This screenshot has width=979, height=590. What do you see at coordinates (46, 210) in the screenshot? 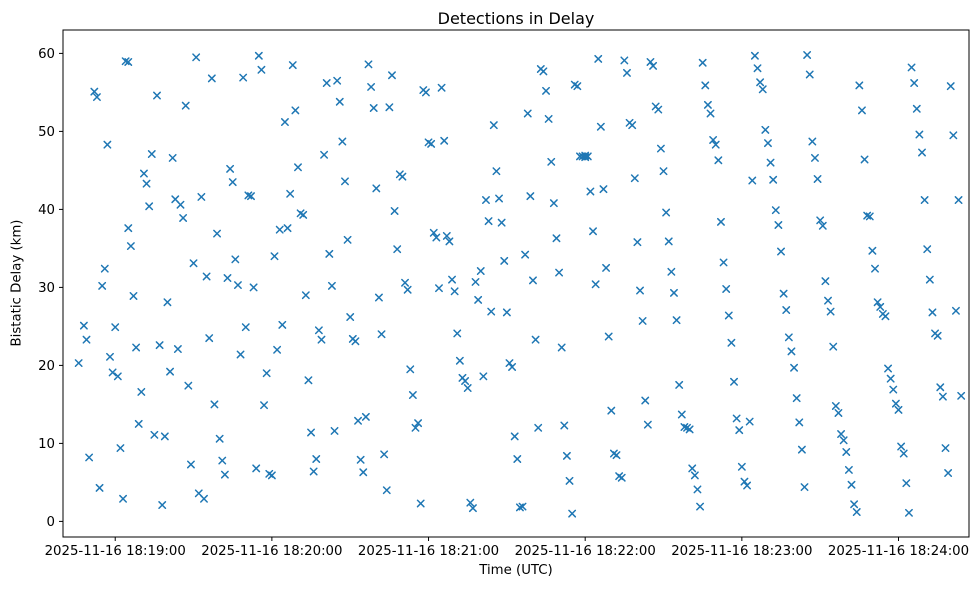
I see `y-tick-label: 40` at bounding box center [46, 210].